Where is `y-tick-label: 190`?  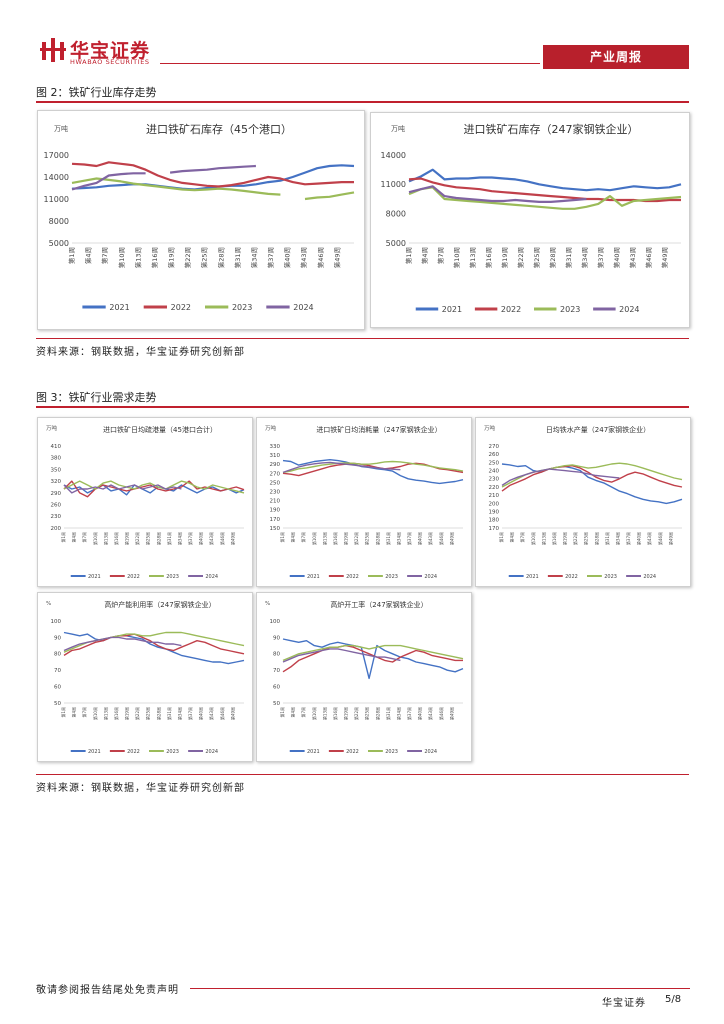
y-tick-label: 190 is located at coordinates (275, 511).